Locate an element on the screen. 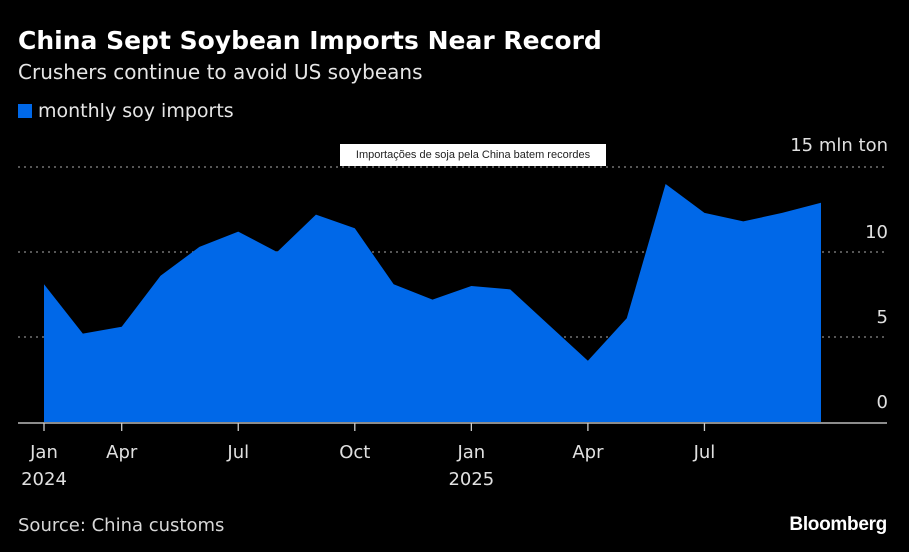  legend-swatch is located at coordinates (25, 111).